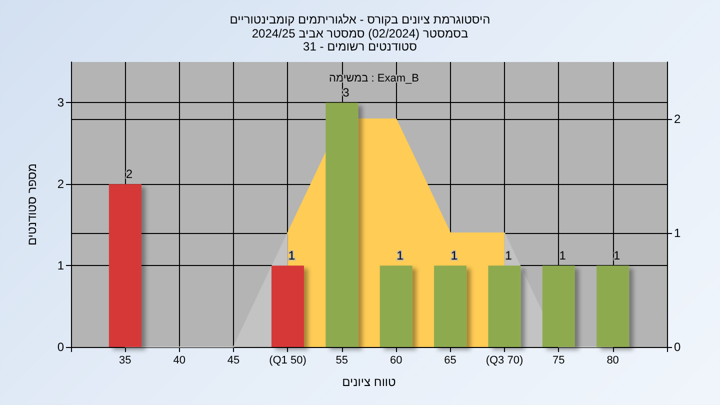 The height and width of the screenshot is (405, 720). Describe the element at coordinates (60, 103) in the screenshot. I see `y-tick-label: 3` at that location.